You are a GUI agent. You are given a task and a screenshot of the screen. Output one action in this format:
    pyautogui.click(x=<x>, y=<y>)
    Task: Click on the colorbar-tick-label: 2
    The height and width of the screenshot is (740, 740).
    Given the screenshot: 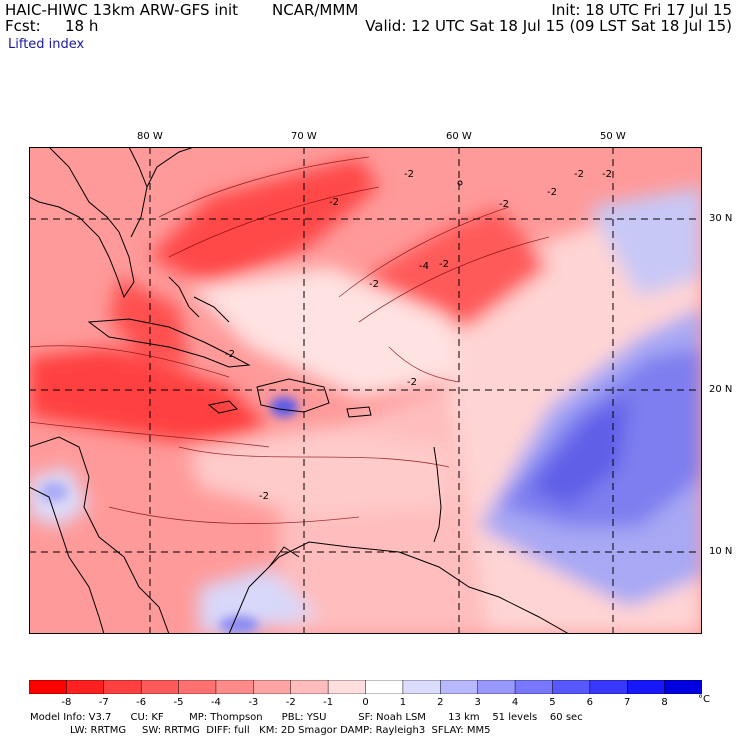 What is the action you would take?
    pyautogui.click(x=440, y=702)
    